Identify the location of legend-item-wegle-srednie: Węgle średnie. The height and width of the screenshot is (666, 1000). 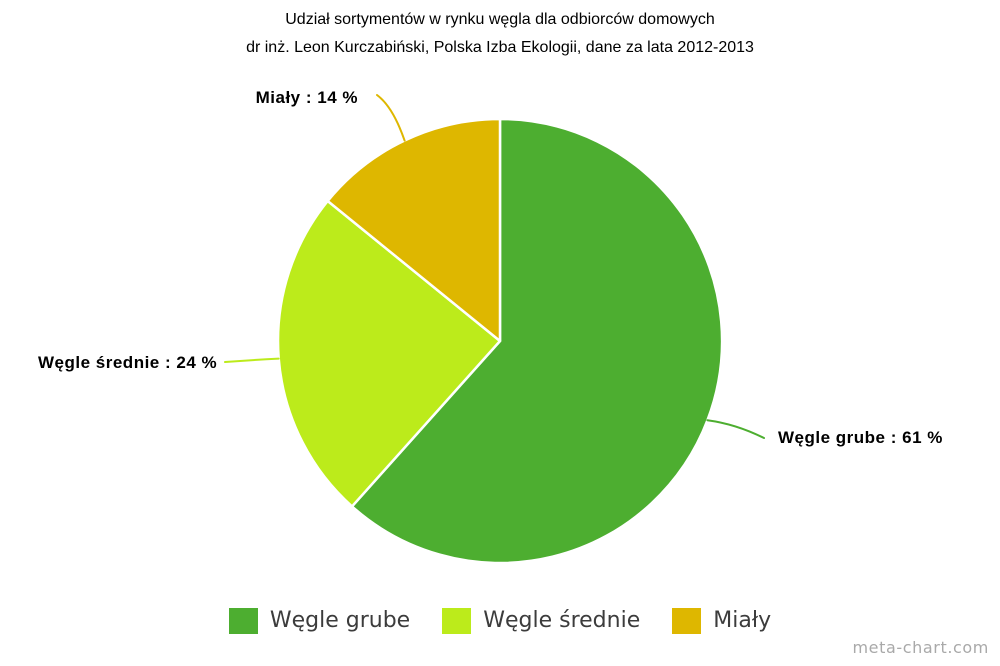
(541, 620).